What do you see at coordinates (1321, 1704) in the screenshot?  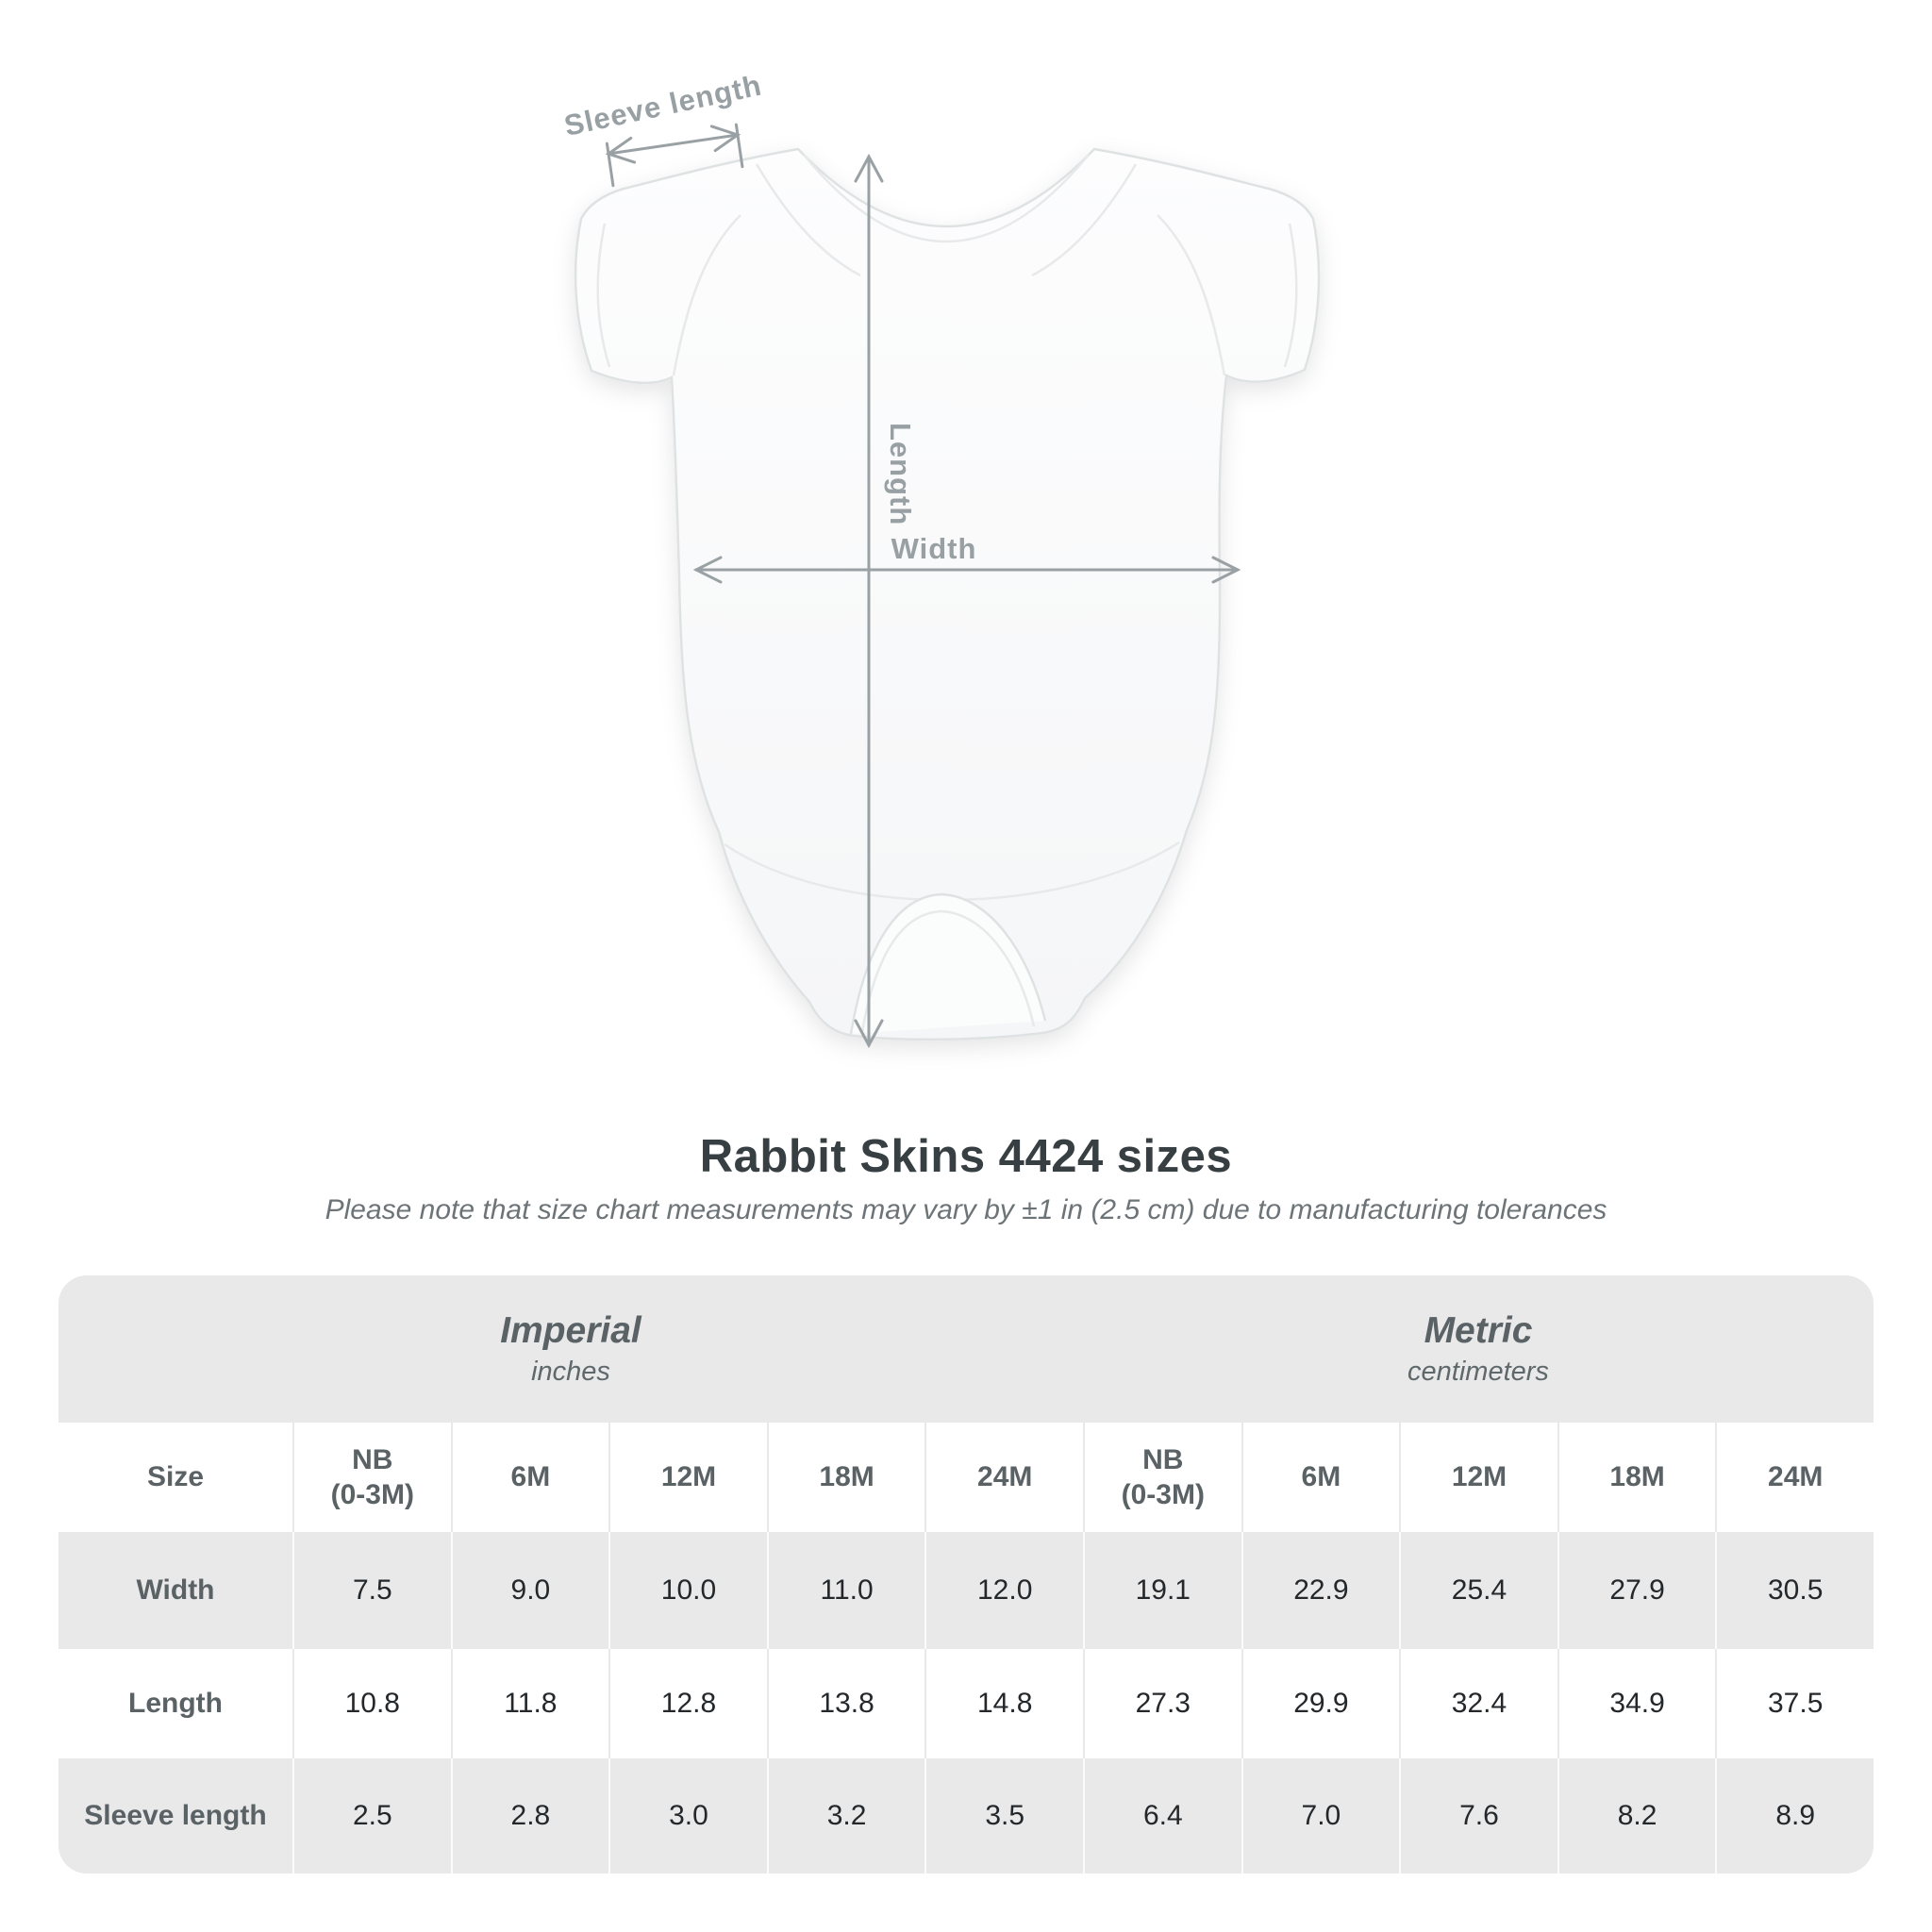 I see `value-cell: 29.9` at bounding box center [1321, 1704].